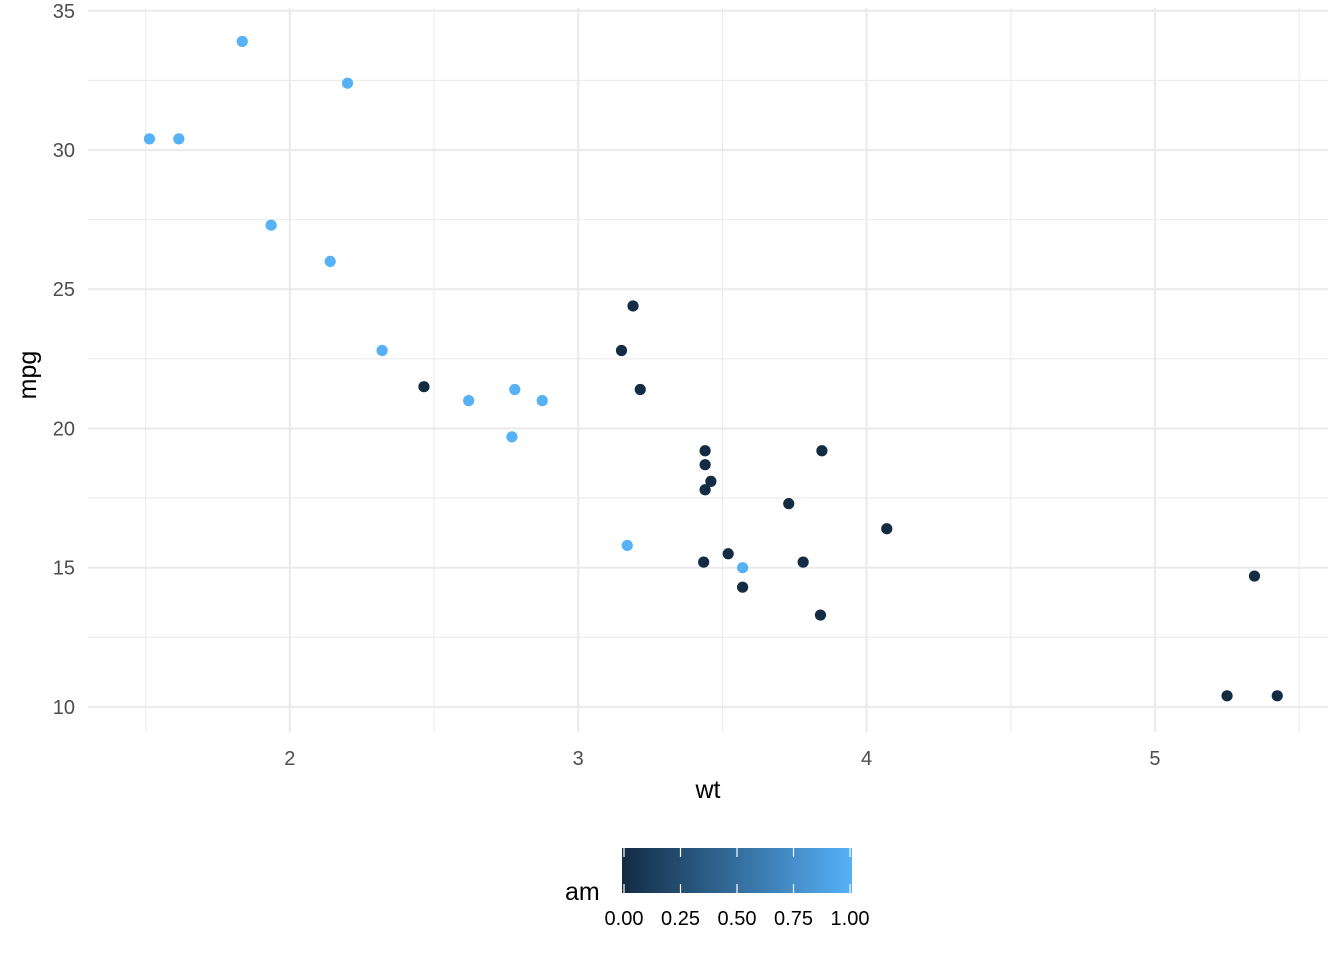 Image resolution: width=1344 pixels, height=960 pixels. What do you see at coordinates (578, 759) in the screenshot?
I see `x-tick-label: 3` at bounding box center [578, 759].